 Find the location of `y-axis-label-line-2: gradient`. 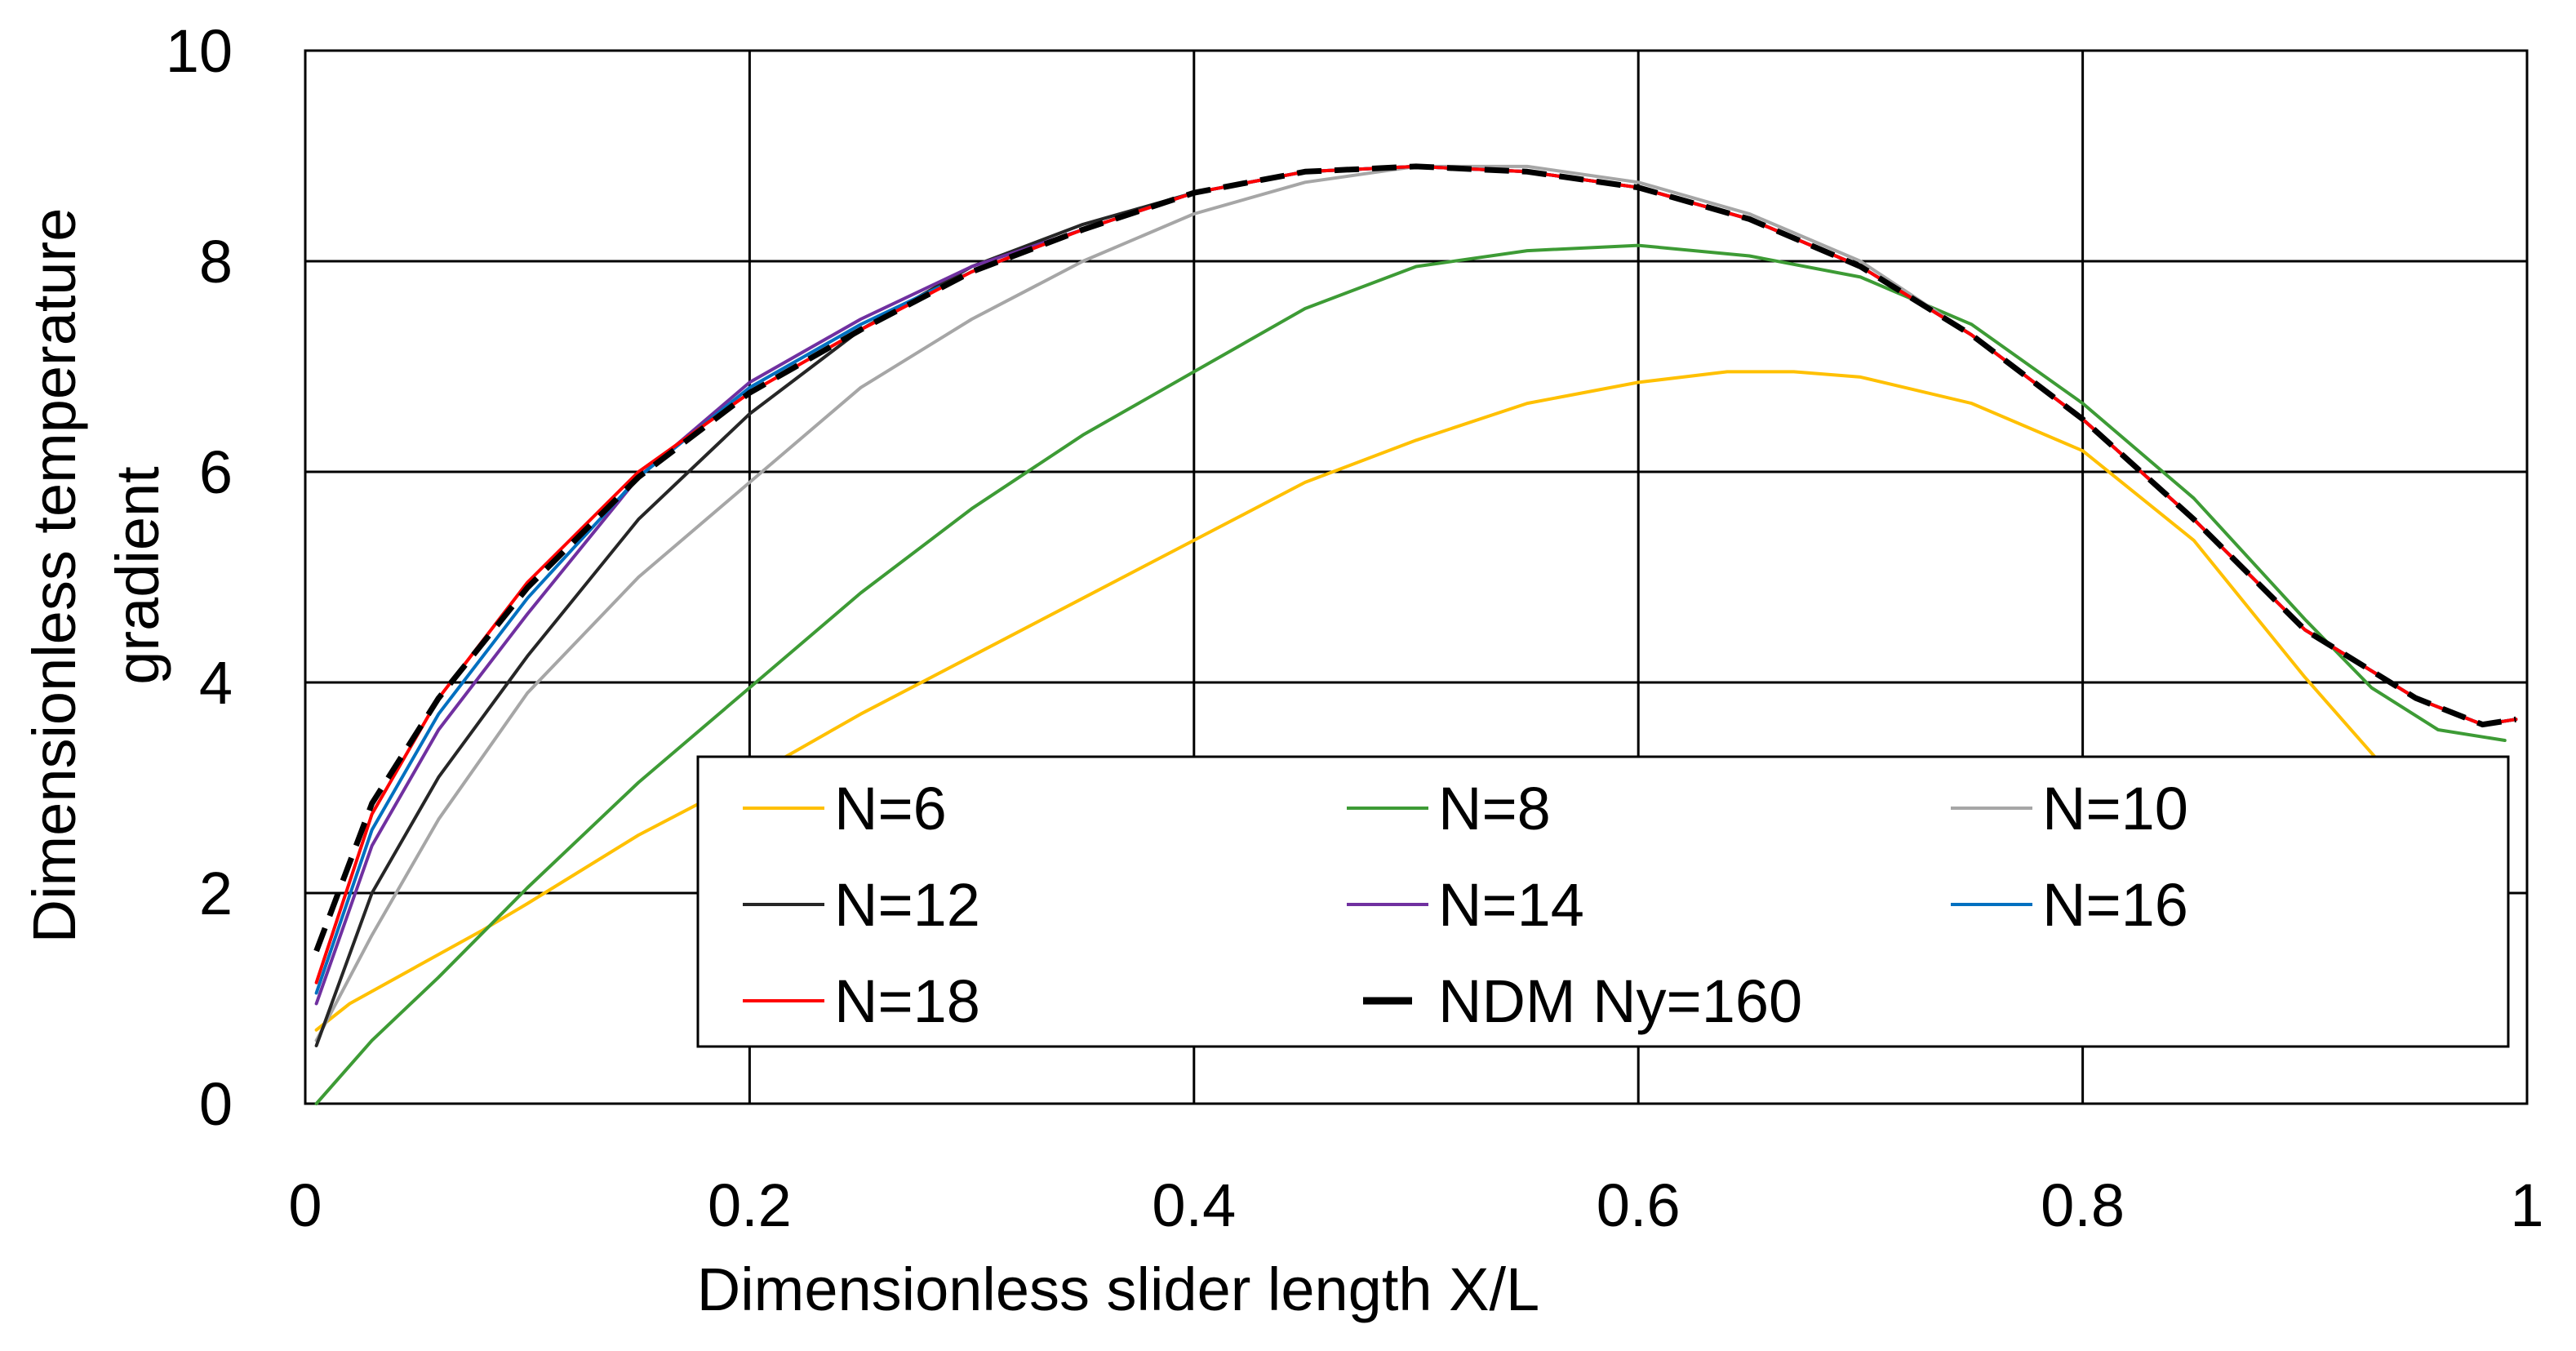

y-axis-label-line-2: gradient is located at coordinates (137, 575).